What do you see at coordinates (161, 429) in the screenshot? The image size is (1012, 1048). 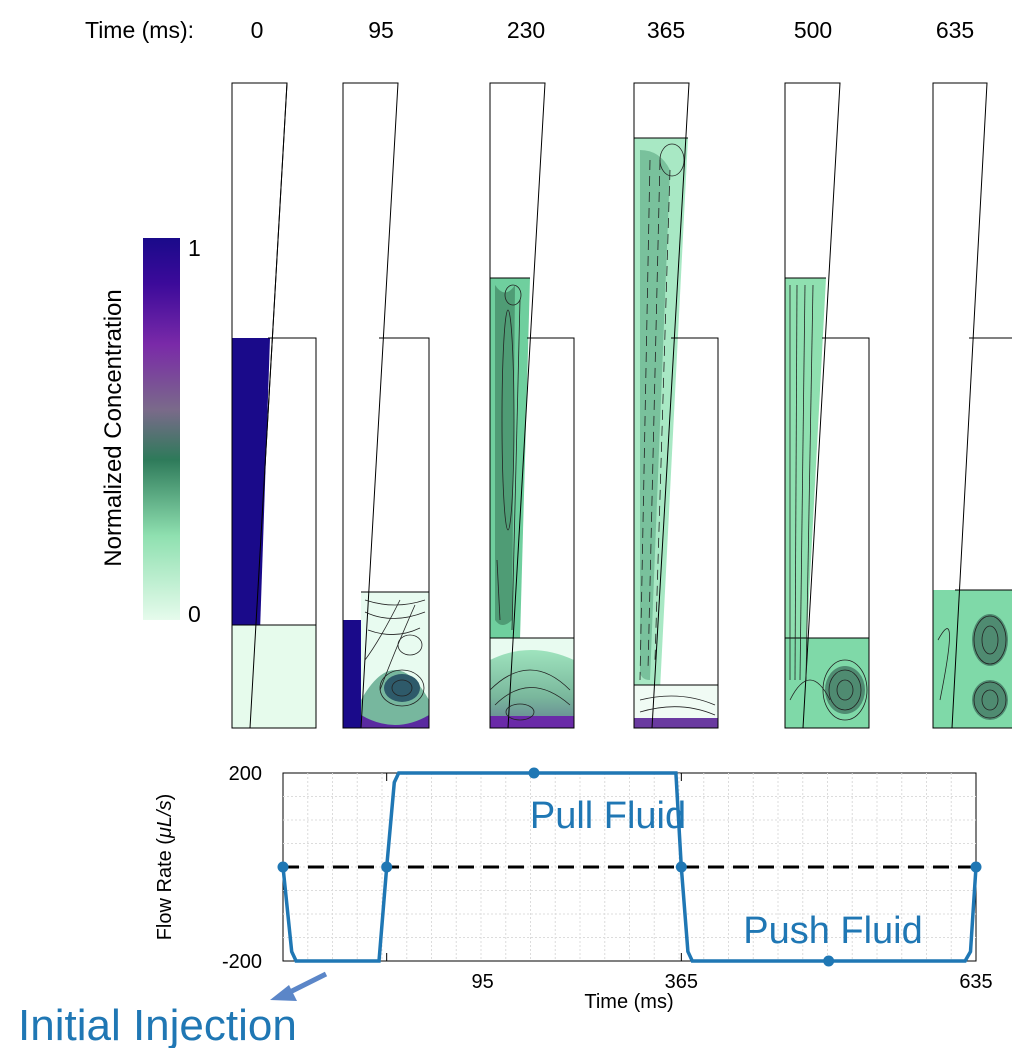 I see `colorbar-gradient` at bounding box center [161, 429].